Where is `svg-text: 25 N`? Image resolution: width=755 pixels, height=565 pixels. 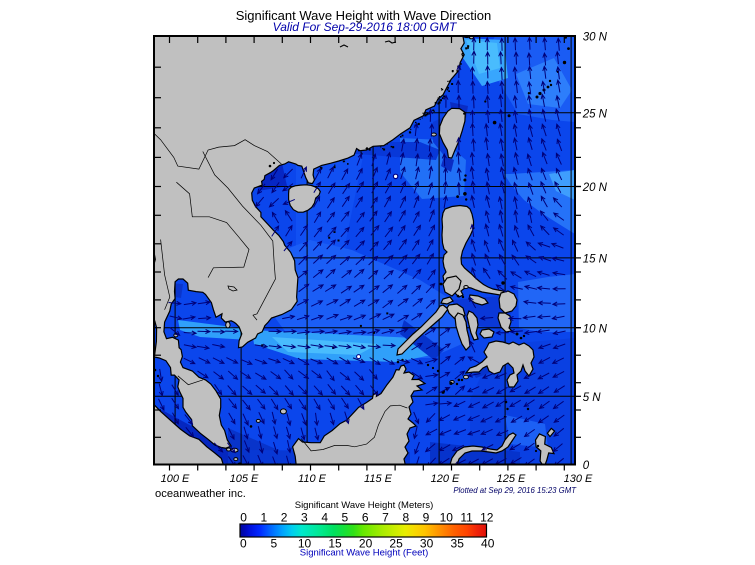 svg-text: 25 N is located at coordinates (595, 114).